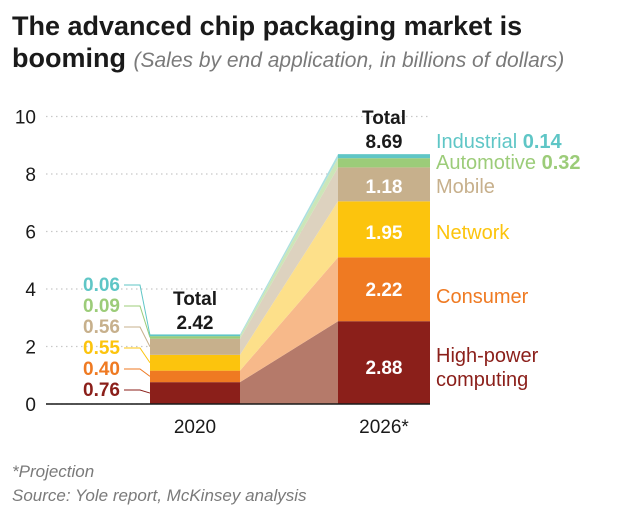 This screenshot has height=525, width=620. I want to click on total-label-2020: Total, so click(195, 299).